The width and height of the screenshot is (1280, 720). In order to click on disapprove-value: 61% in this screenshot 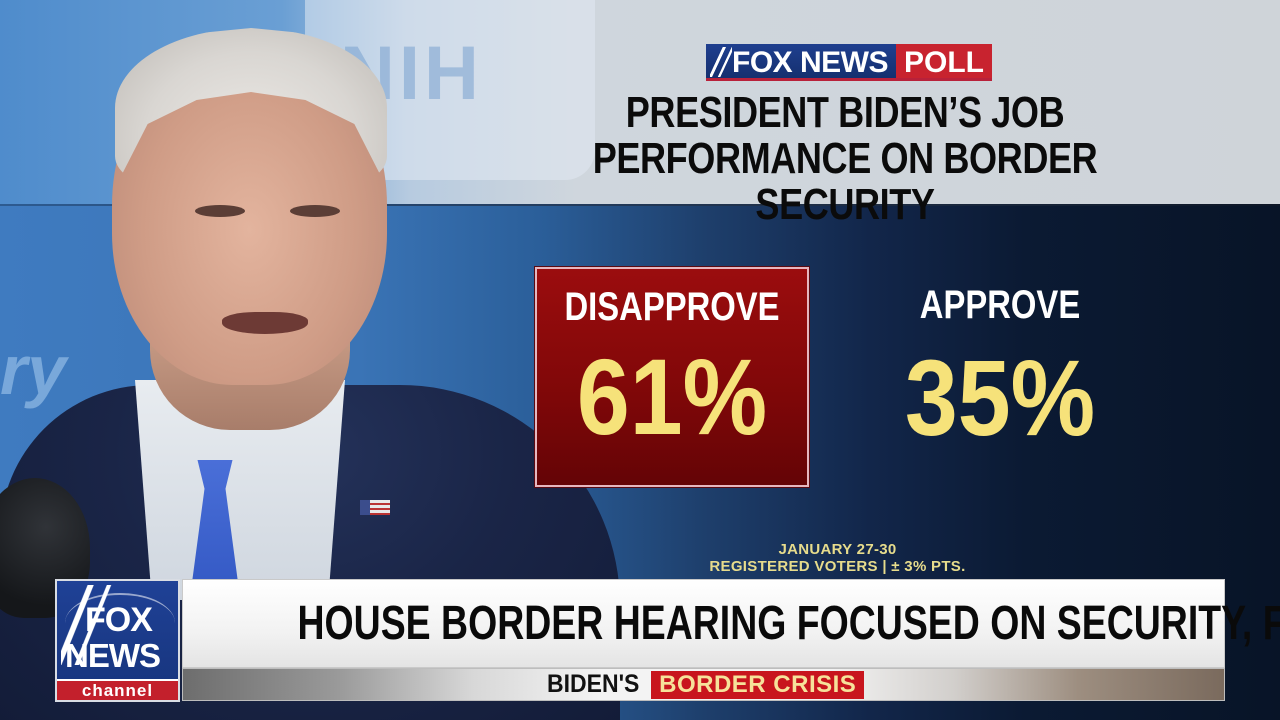, I will do `click(672, 396)`.